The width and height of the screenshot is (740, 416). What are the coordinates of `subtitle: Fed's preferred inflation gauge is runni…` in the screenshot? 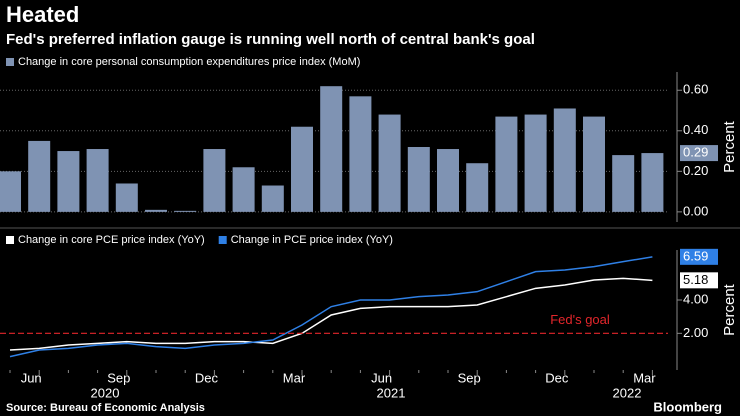 It's located at (270, 39).